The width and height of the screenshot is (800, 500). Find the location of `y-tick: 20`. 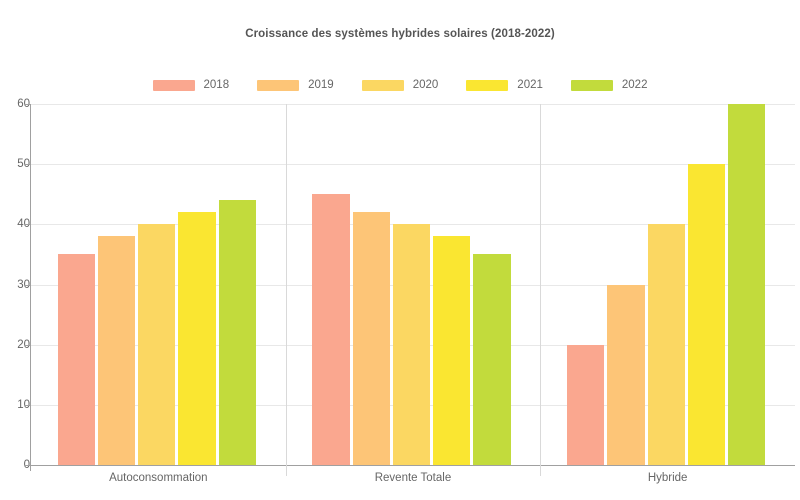

y-tick: 20 is located at coordinates (15, 345).